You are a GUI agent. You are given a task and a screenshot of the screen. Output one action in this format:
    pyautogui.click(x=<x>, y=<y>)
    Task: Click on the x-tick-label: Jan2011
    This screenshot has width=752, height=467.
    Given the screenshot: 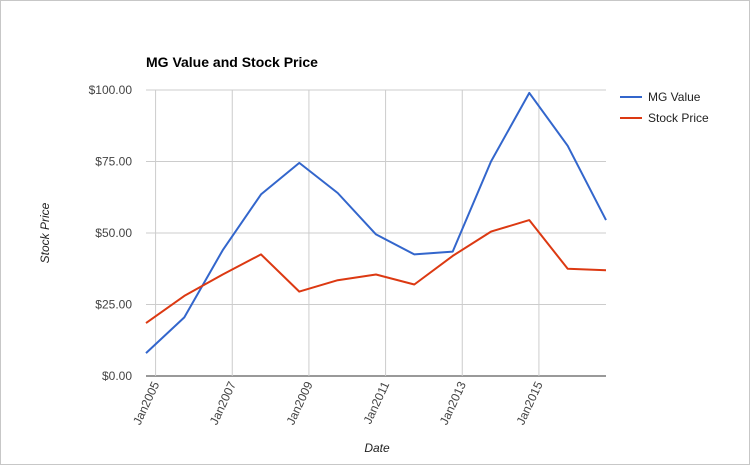 What is the action you would take?
    pyautogui.click(x=377, y=402)
    